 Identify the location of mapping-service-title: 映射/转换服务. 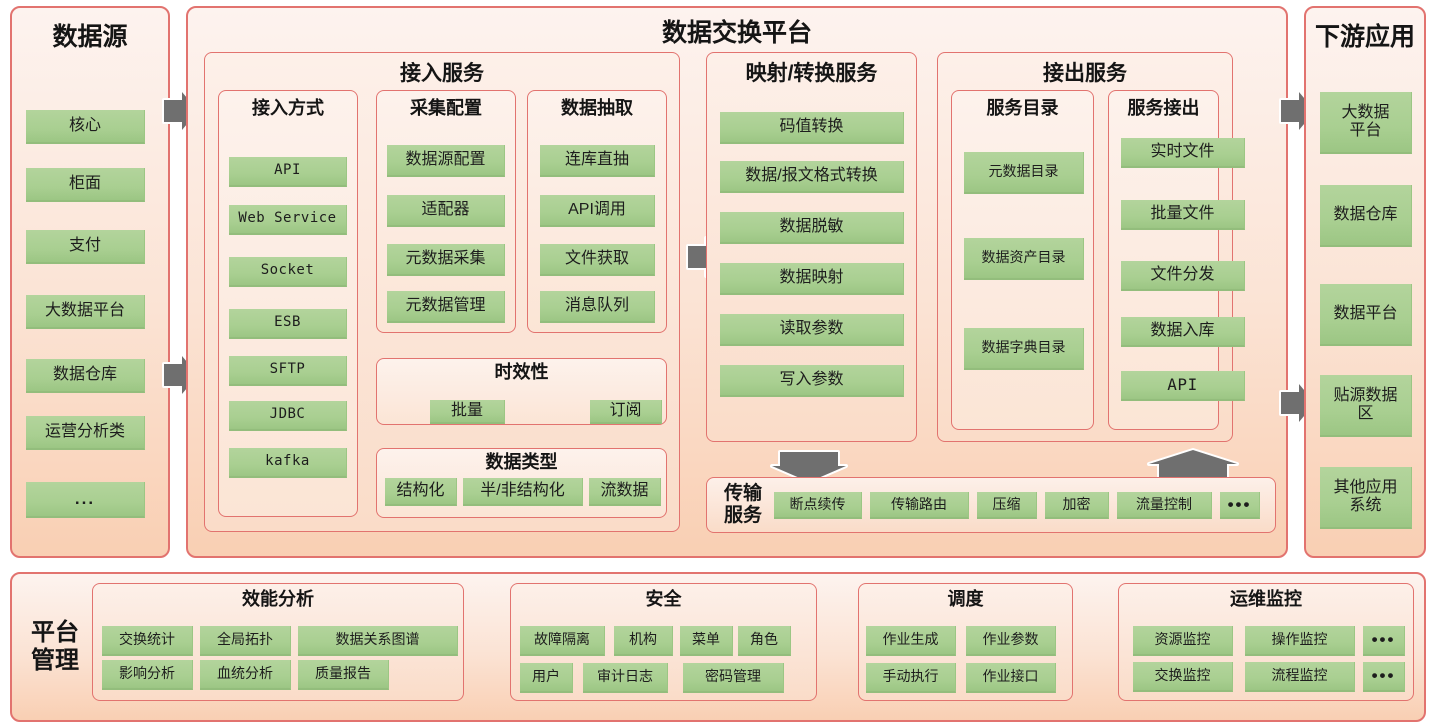
(811, 73).